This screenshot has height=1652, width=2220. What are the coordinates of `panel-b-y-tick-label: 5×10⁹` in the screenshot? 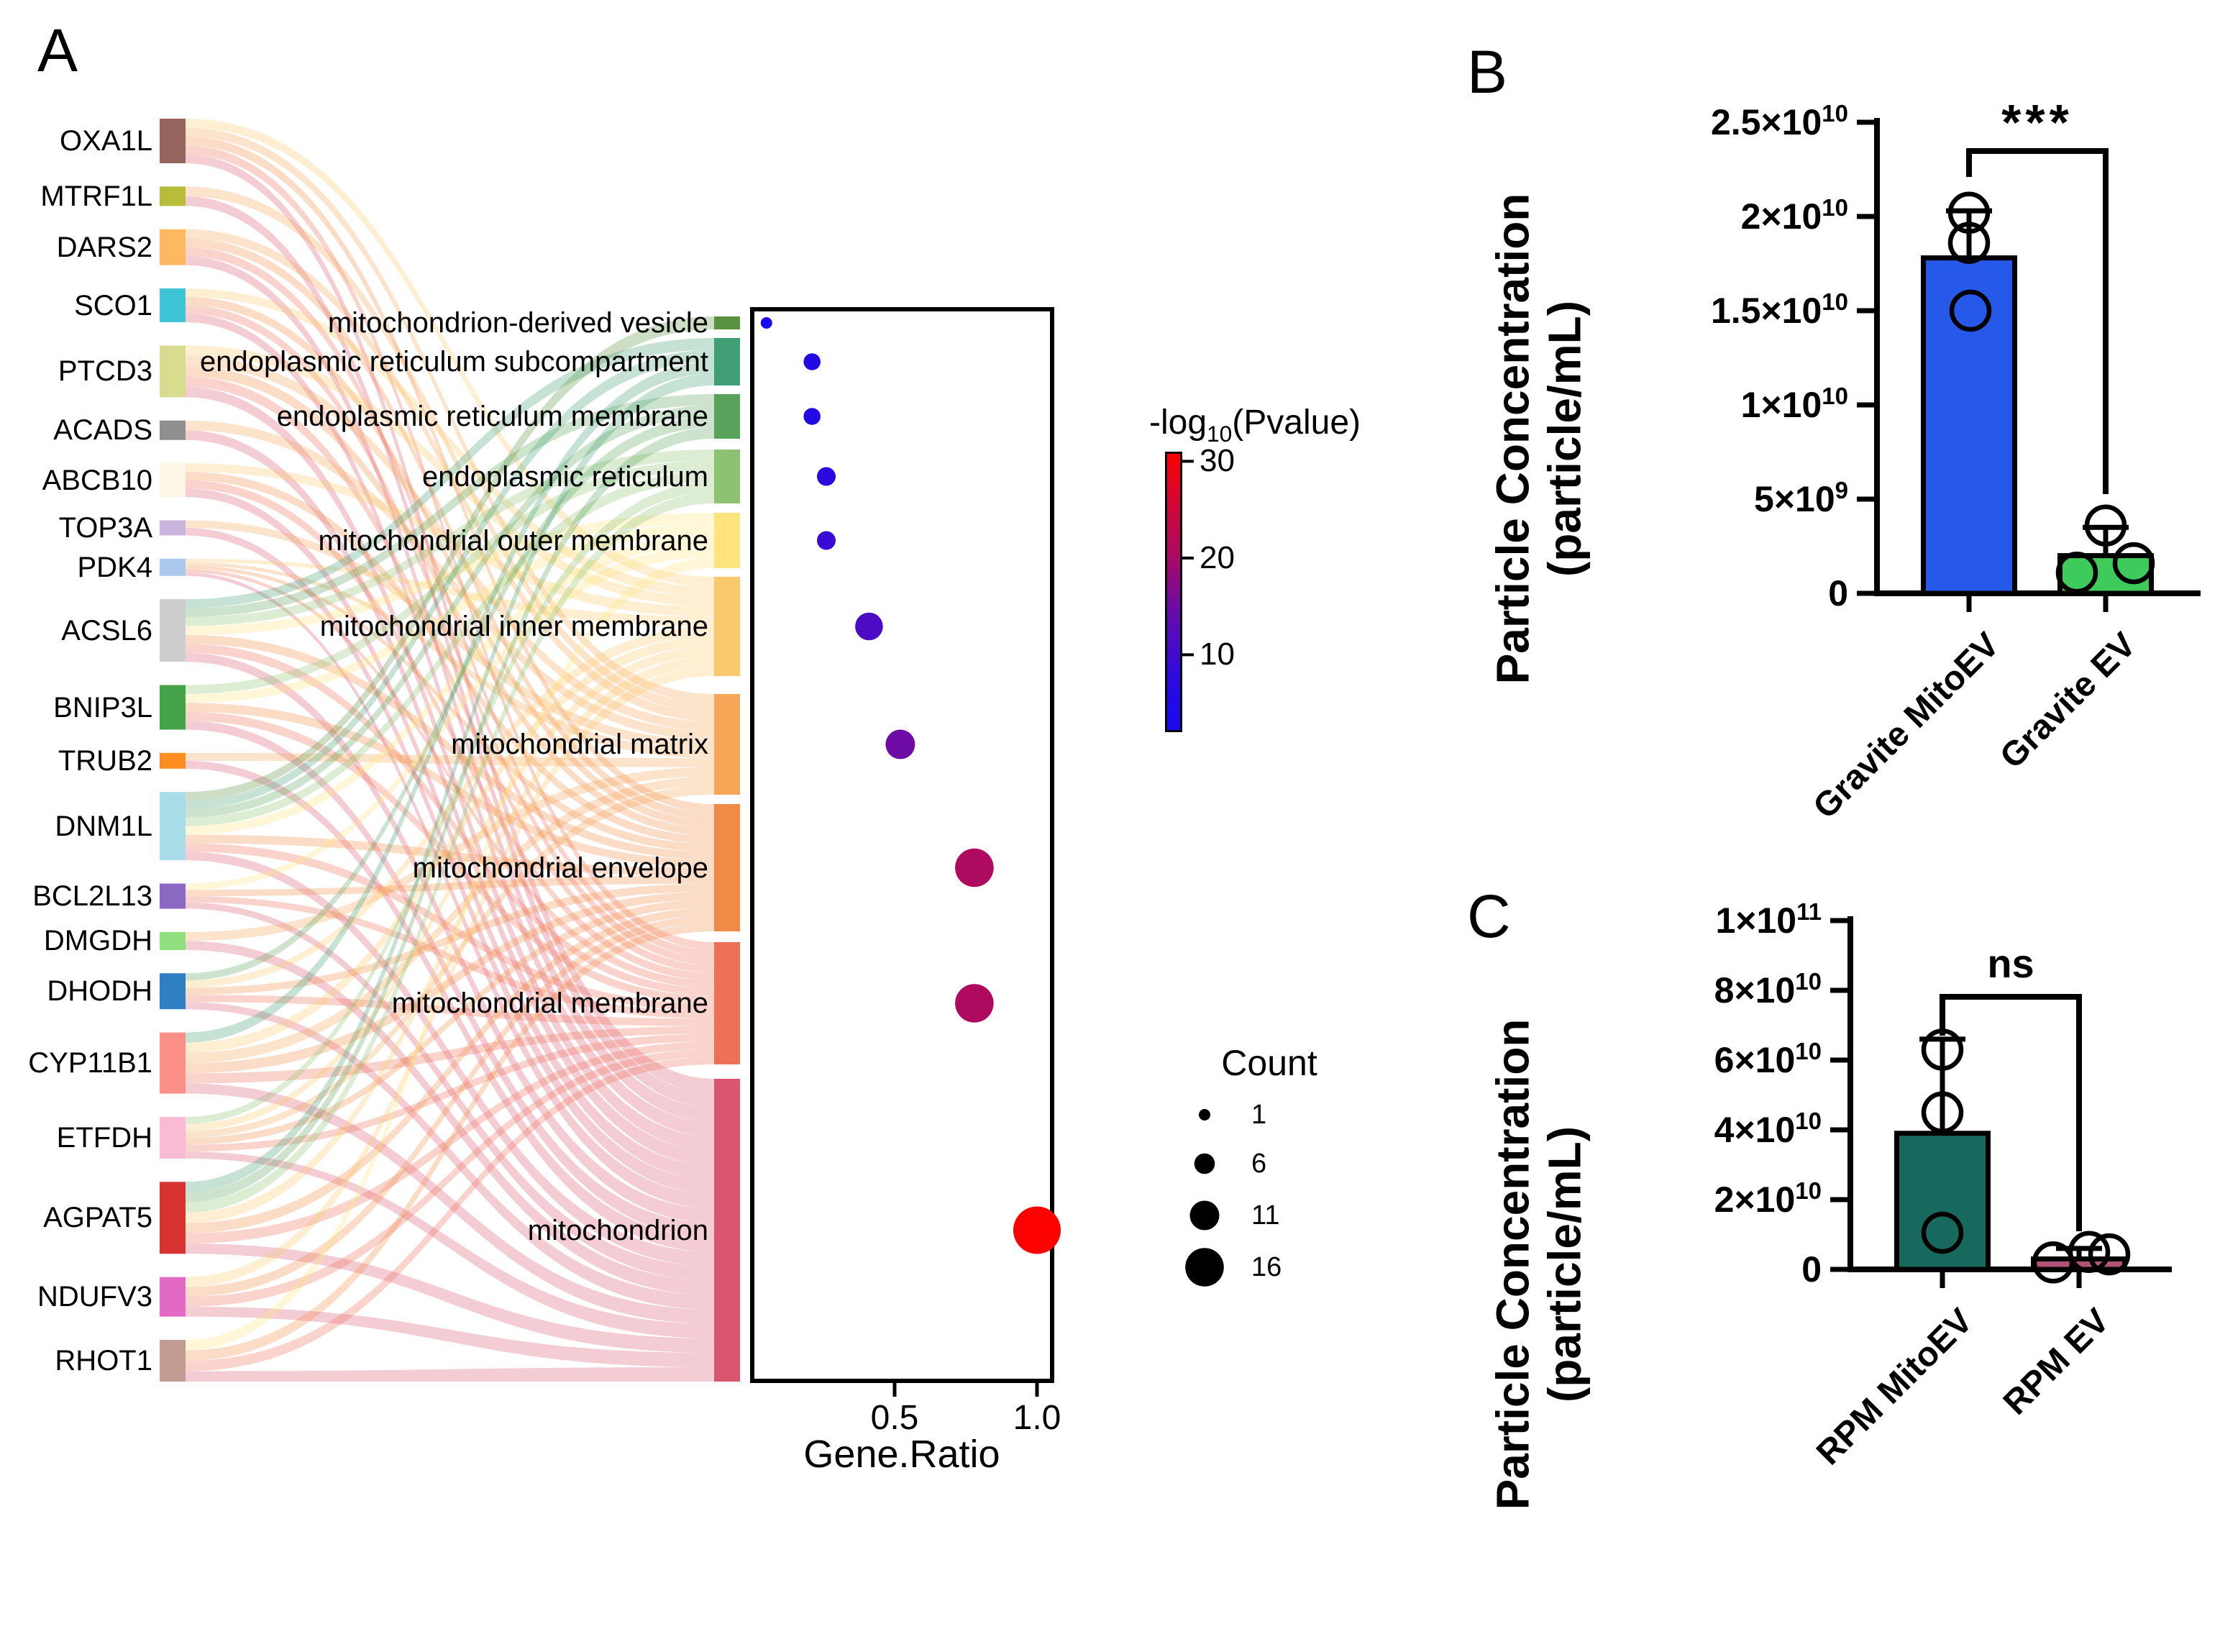 It's located at (1801, 497).